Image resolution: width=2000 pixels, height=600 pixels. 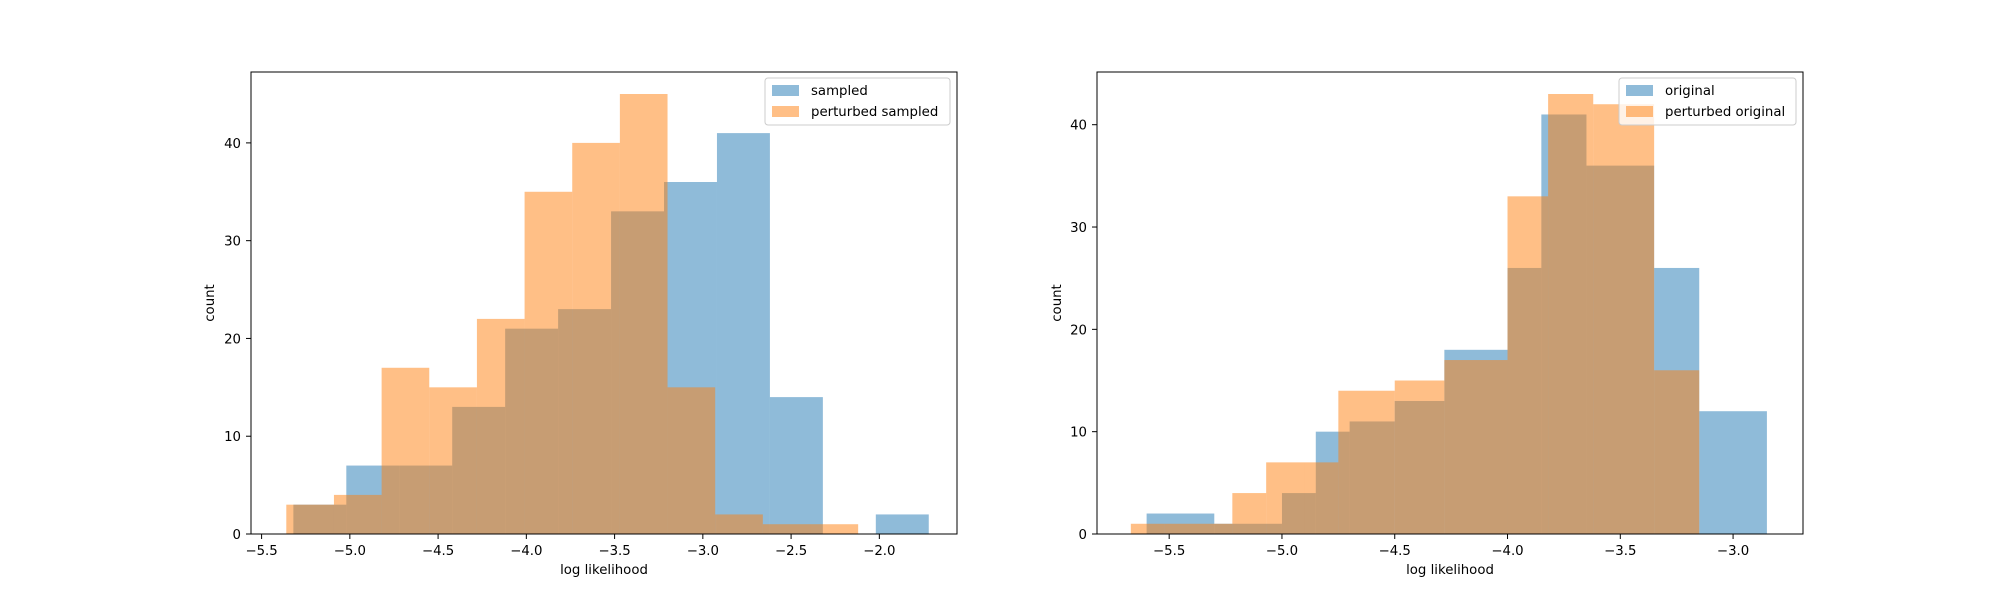 What do you see at coordinates (874, 112) in the screenshot?
I see `legend-label-perturbed-sampled: perturbed sampled` at bounding box center [874, 112].